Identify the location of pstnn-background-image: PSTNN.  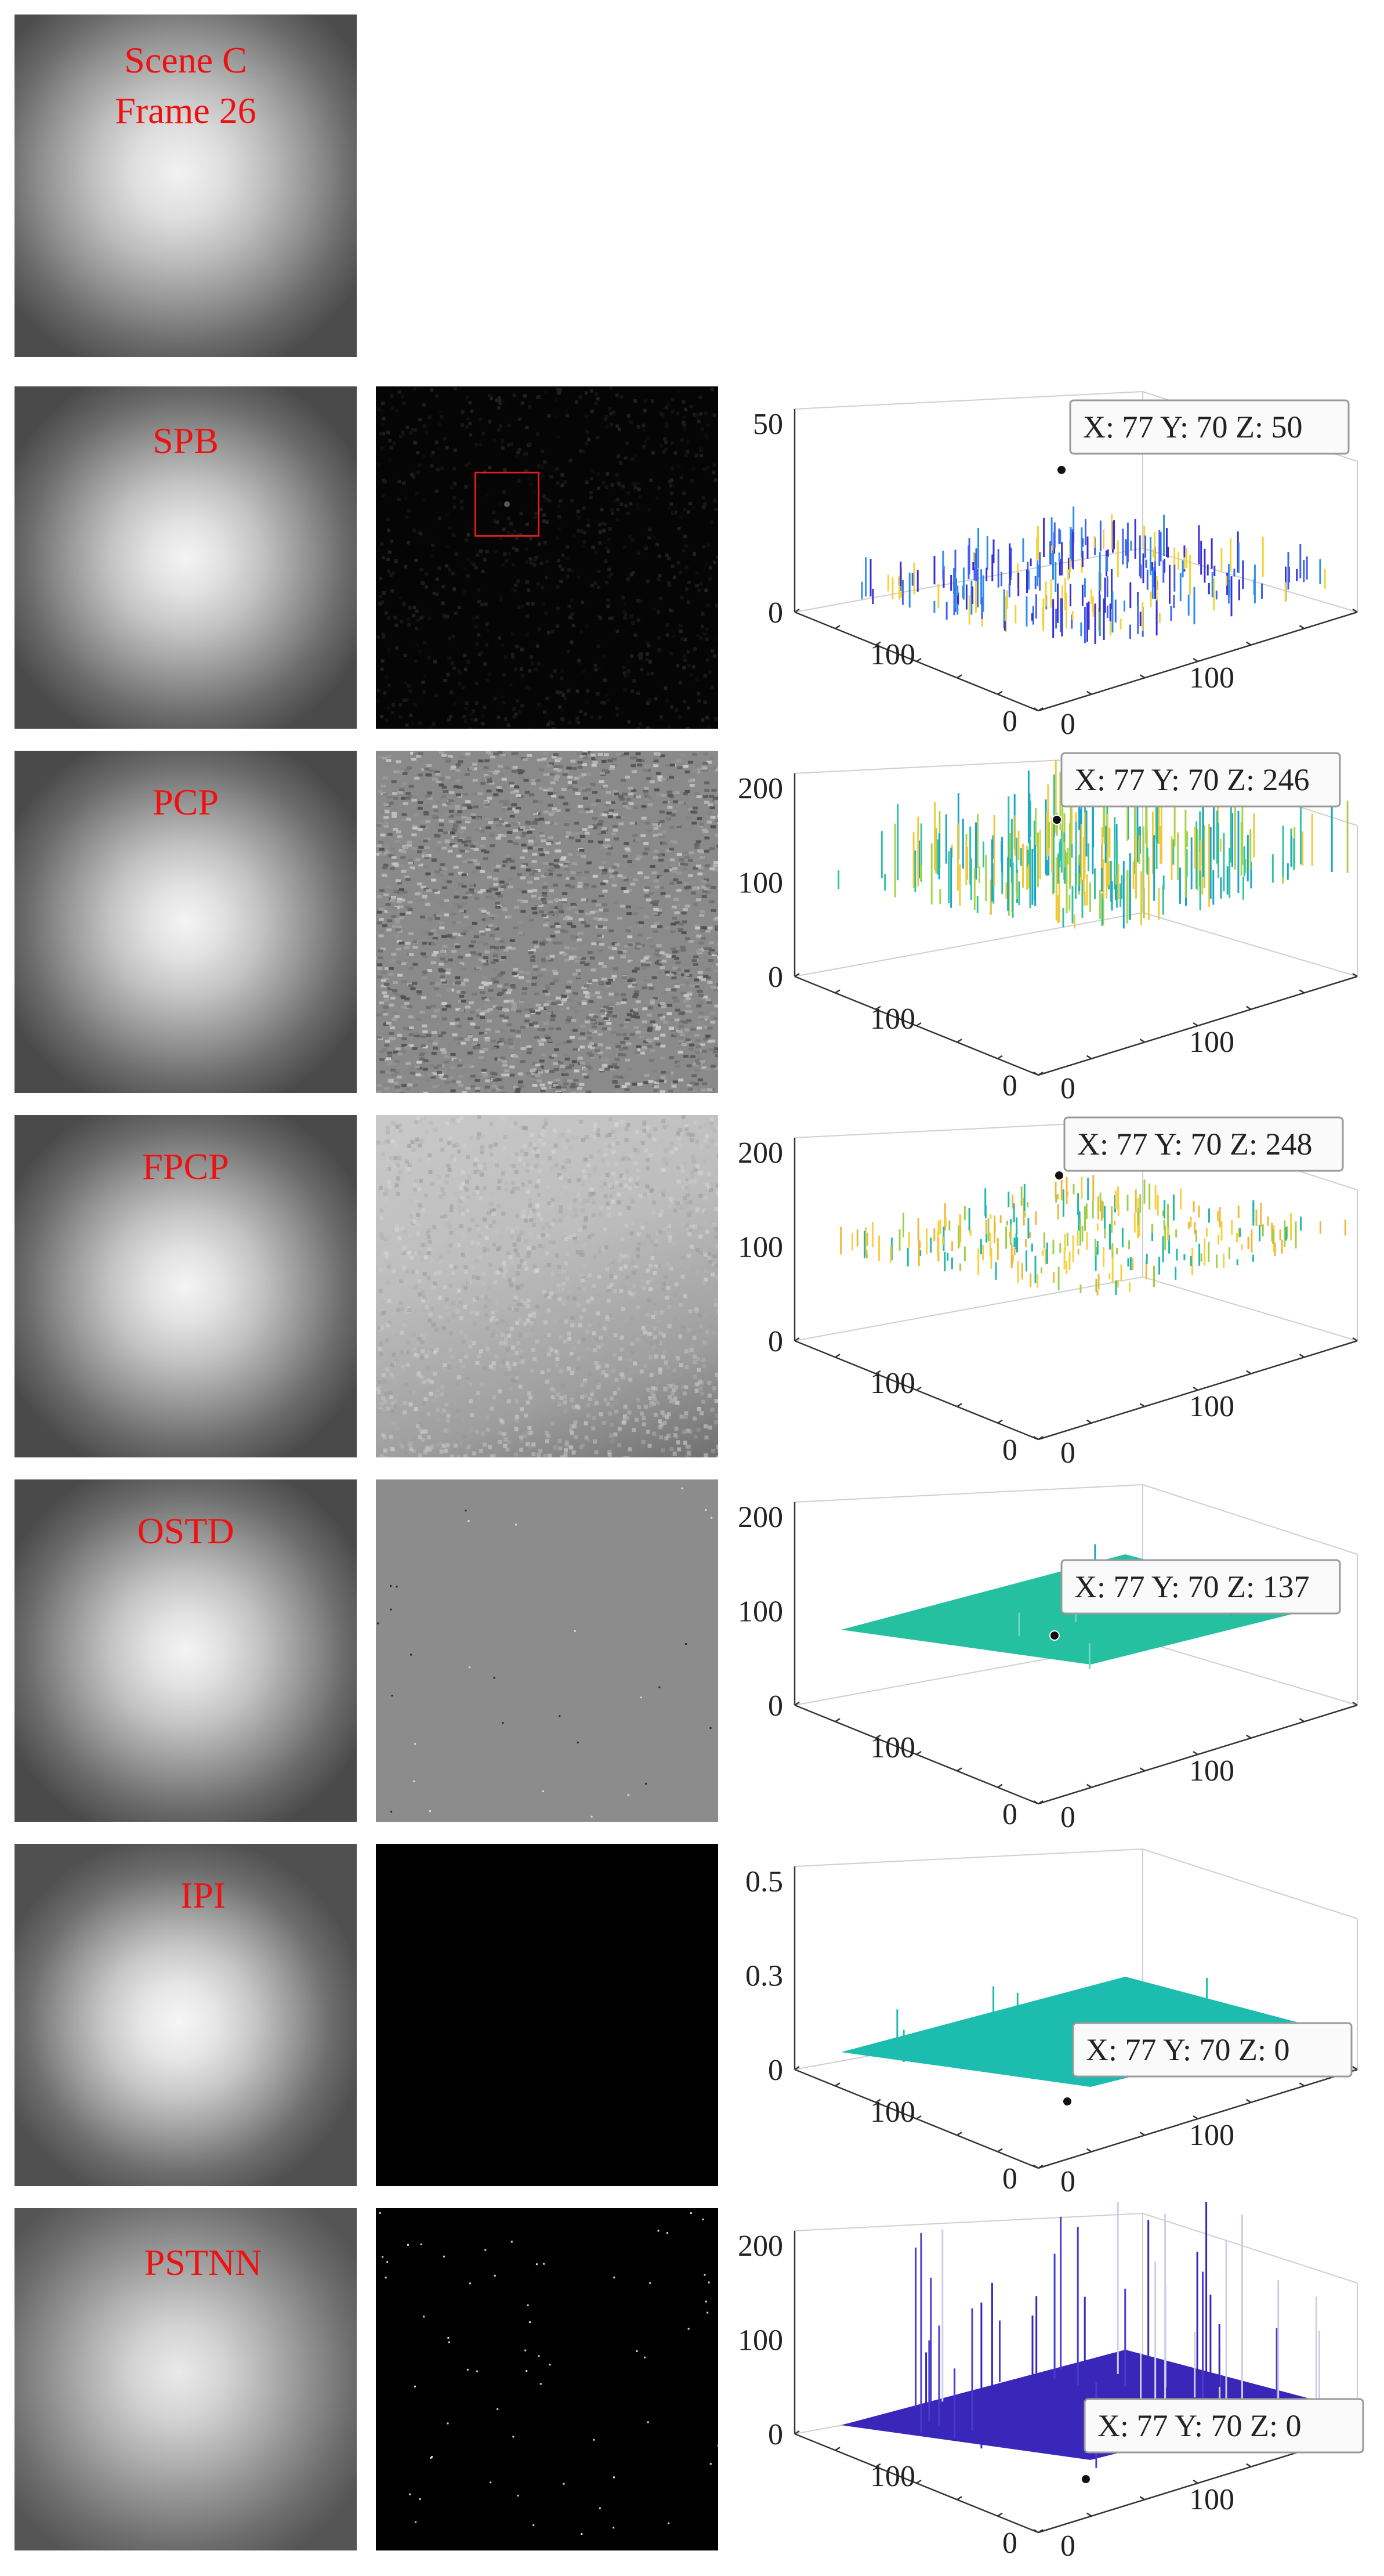
(186, 2379).